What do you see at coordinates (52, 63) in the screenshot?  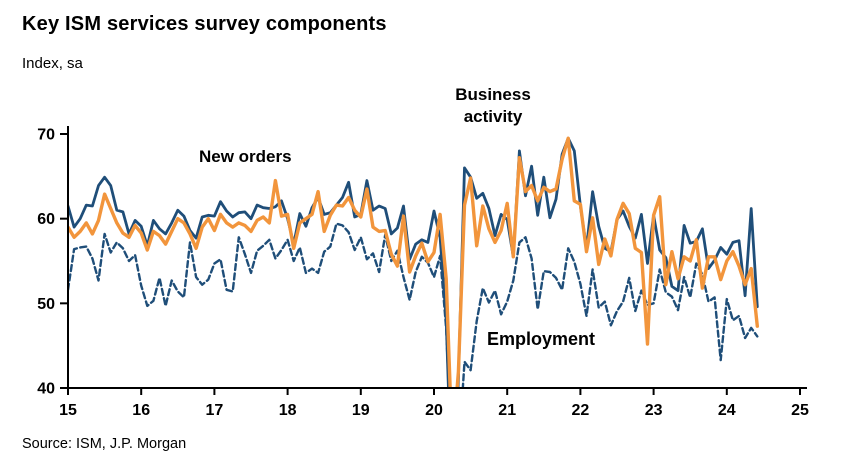 I see `chart-subtitle: Index, sa` at bounding box center [52, 63].